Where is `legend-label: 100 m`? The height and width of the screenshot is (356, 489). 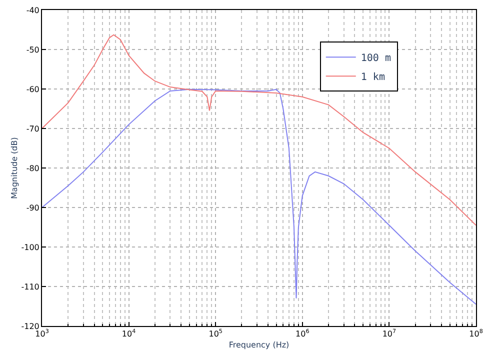 legend-label: 100 m is located at coordinates (375, 58).